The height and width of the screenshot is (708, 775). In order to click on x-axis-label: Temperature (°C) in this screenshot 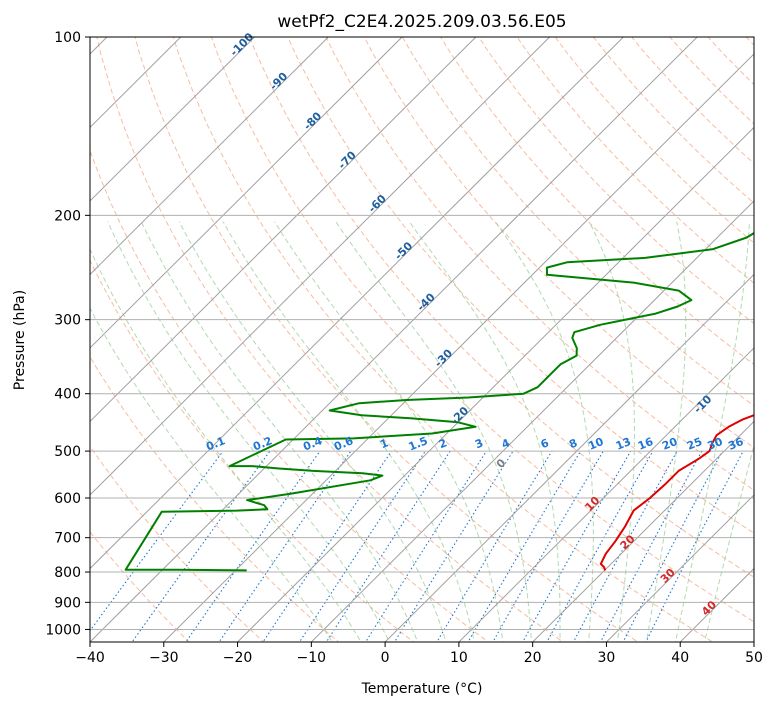, I will do `click(422, 689)`.